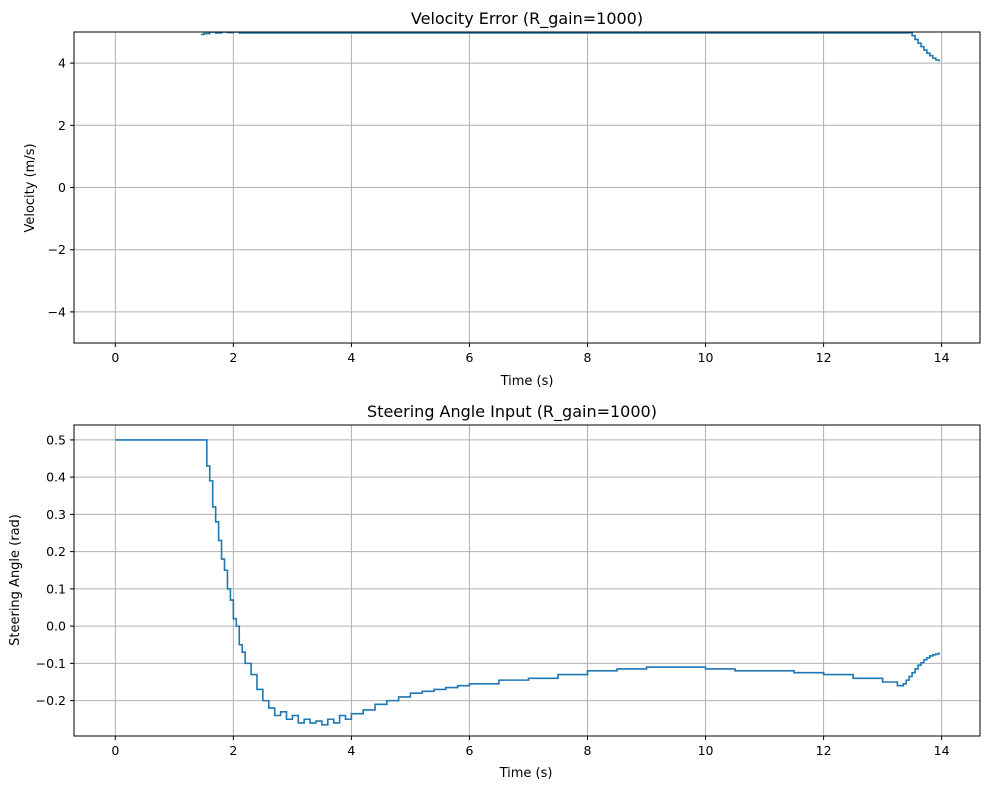 The height and width of the screenshot is (790, 989). What do you see at coordinates (469, 750) in the screenshot?
I see `steering-xtick-label: 6` at bounding box center [469, 750].